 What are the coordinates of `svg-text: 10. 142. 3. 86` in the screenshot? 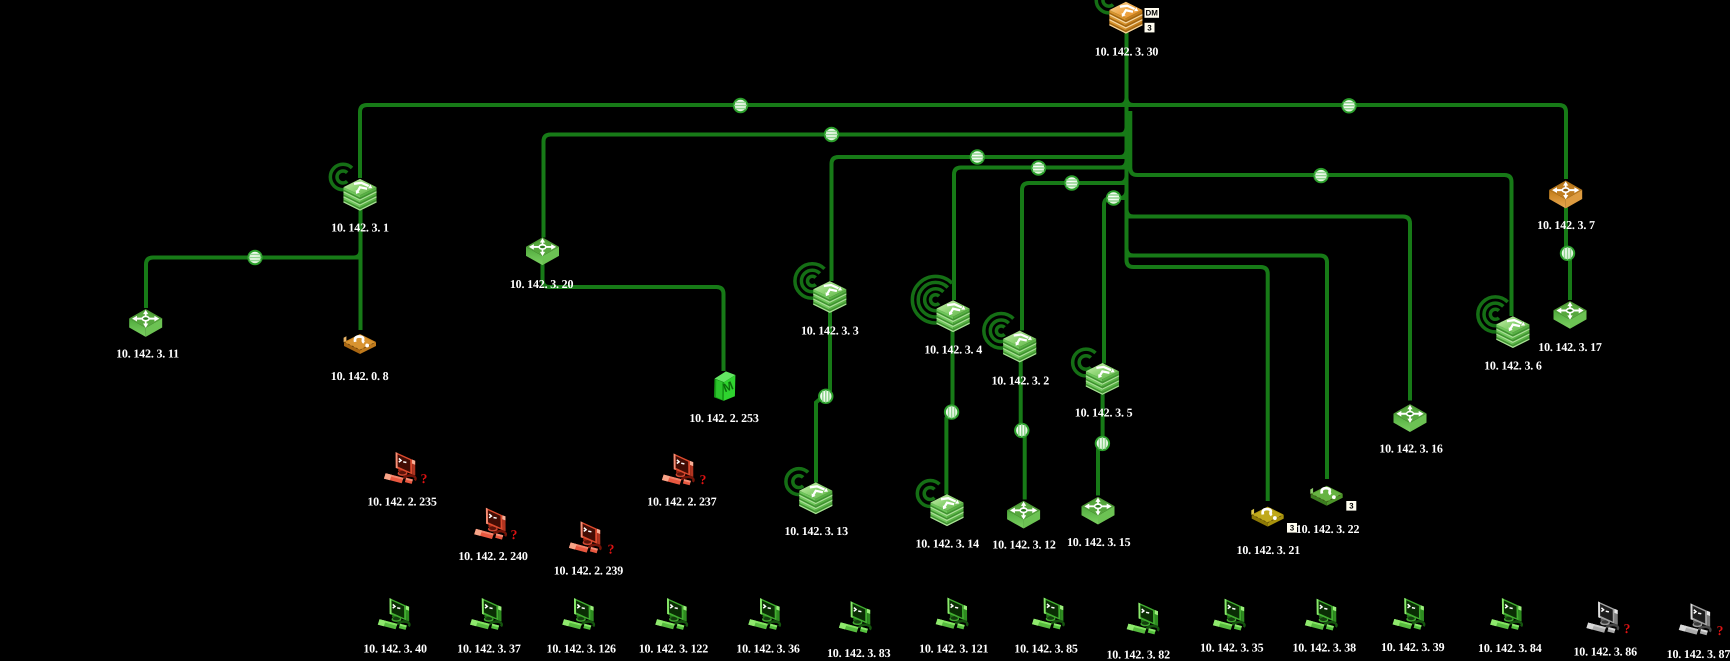 It's located at (1605, 652).